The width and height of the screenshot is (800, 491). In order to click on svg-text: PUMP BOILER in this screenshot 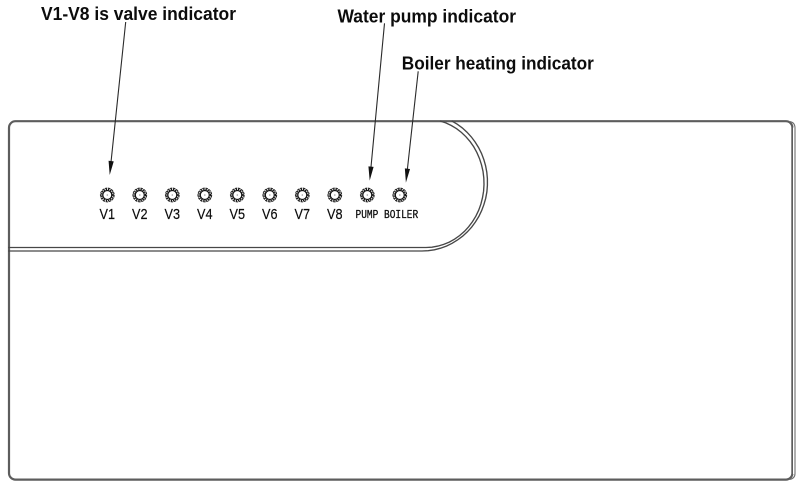, I will do `click(387, 215)`.